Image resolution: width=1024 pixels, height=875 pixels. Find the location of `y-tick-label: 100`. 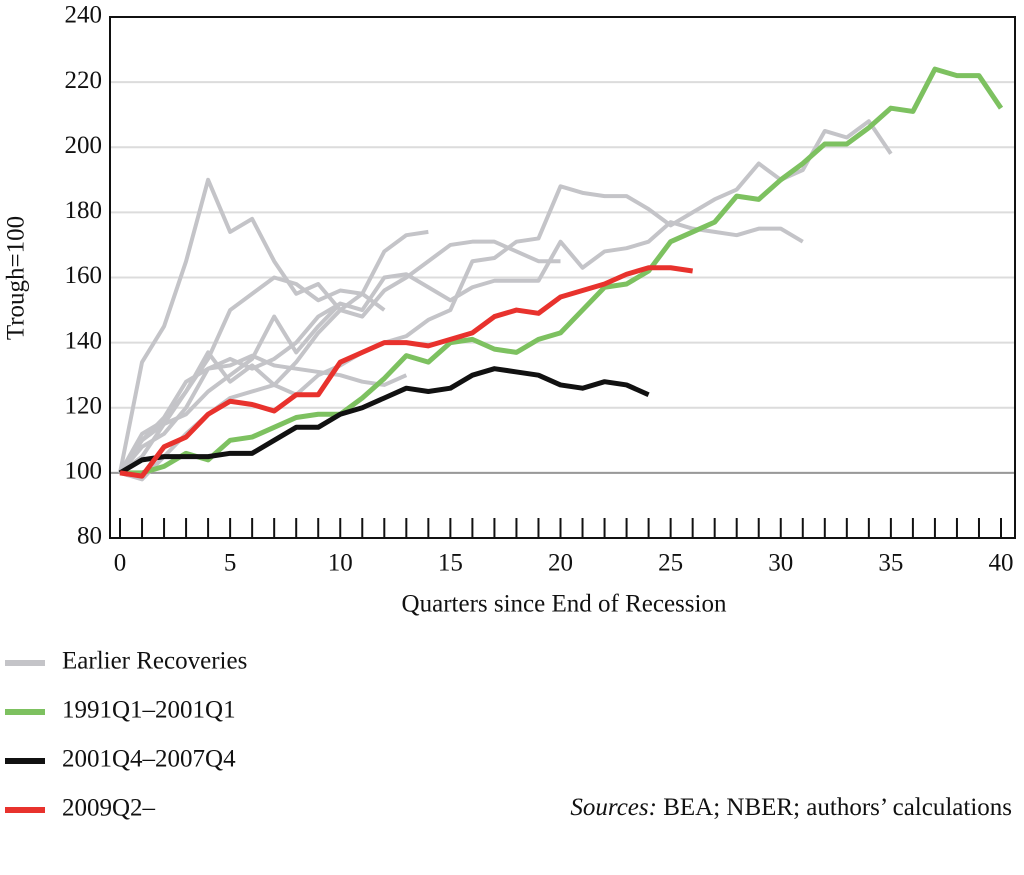

y-tick-label: 100 is located at coordinates (84, 471).